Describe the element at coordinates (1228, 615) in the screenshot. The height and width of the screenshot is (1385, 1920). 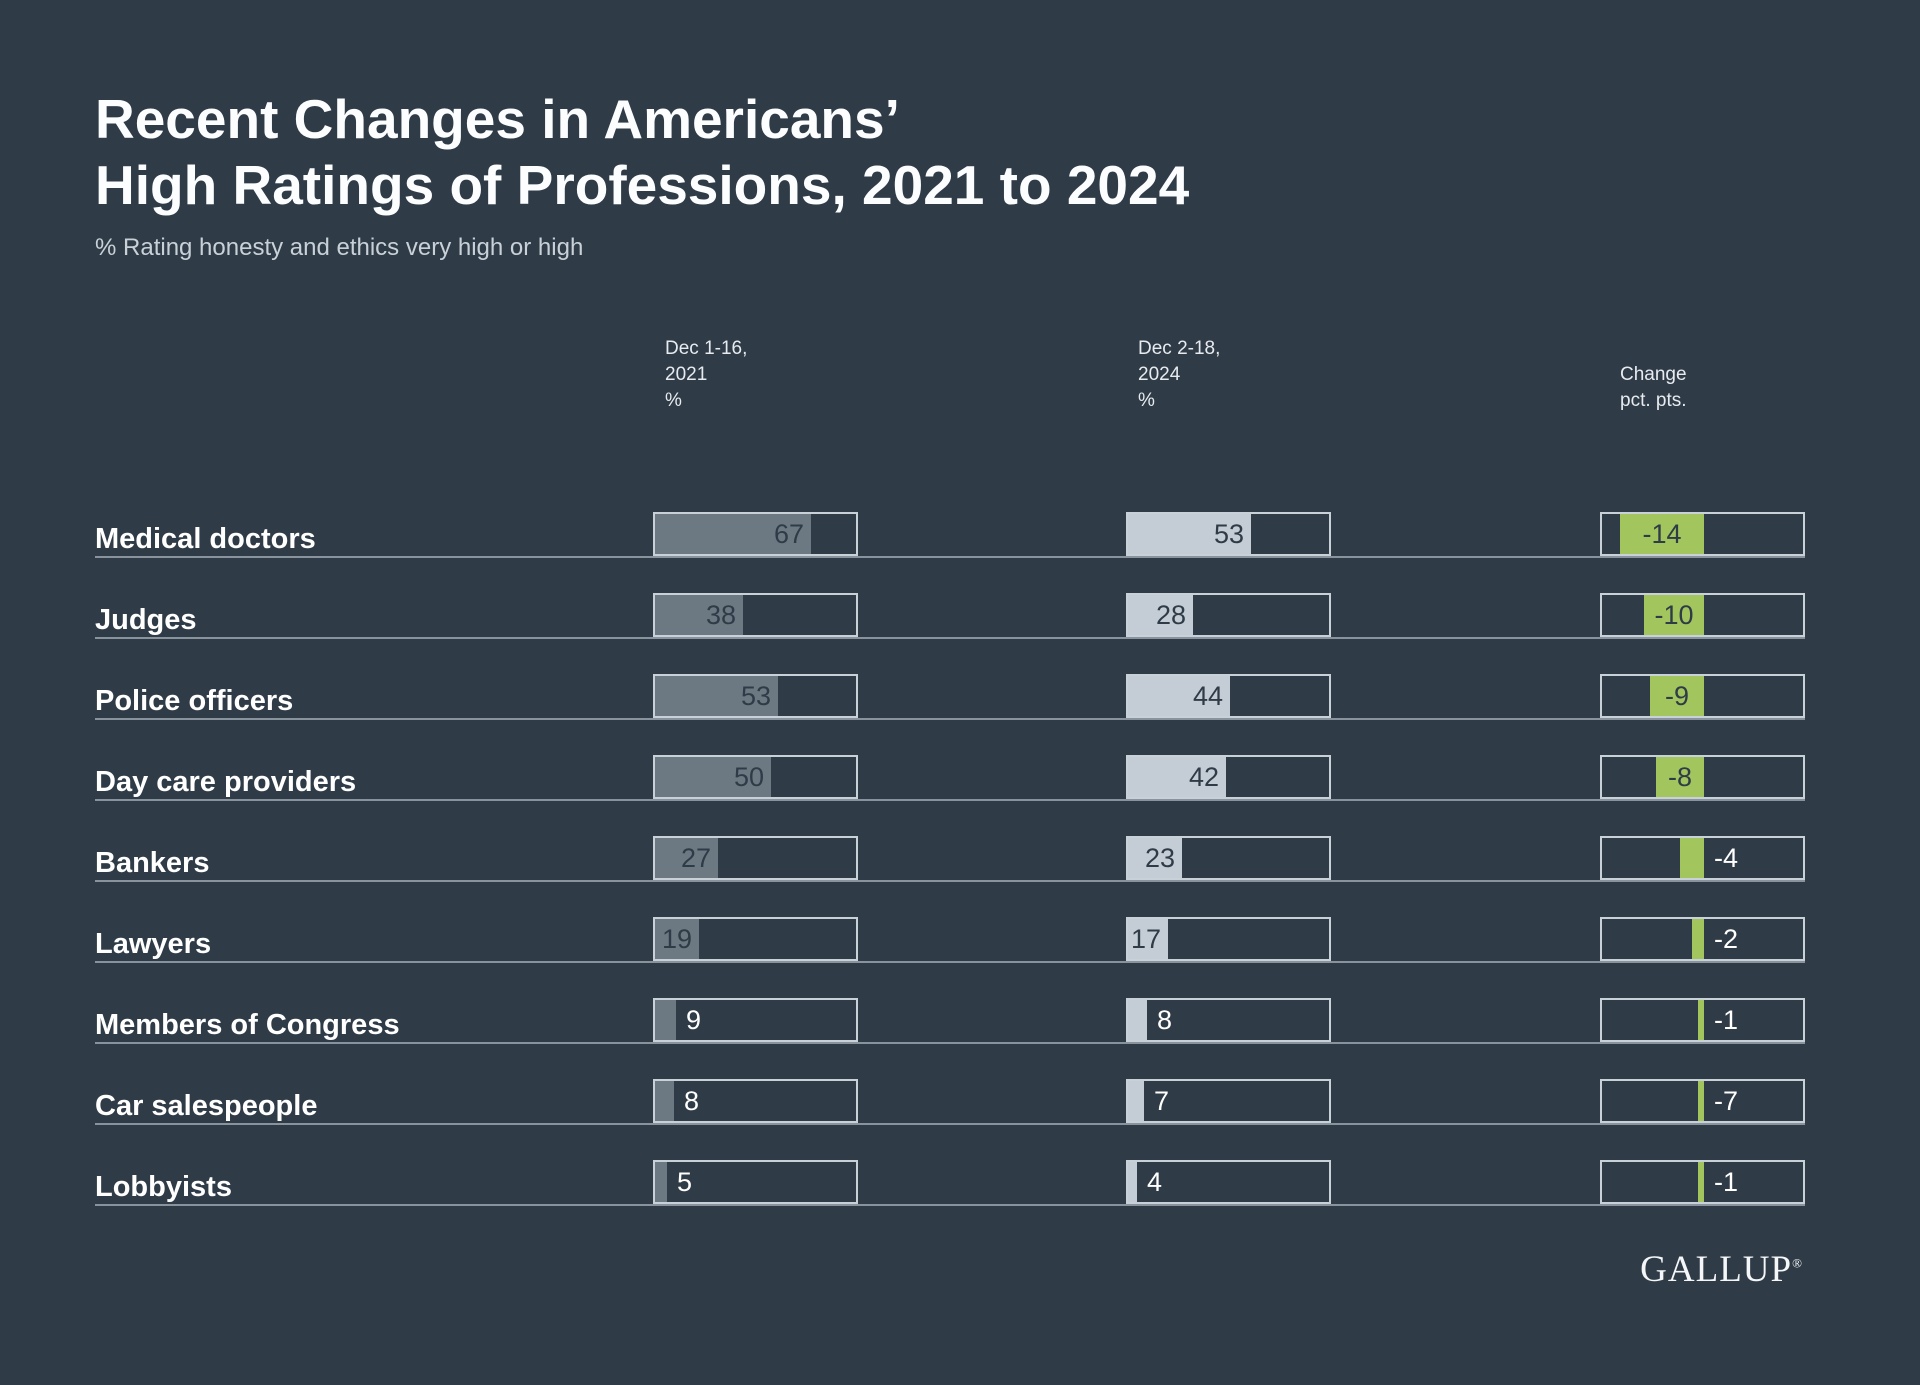
I see `bar-track-2024: 28` at that location.